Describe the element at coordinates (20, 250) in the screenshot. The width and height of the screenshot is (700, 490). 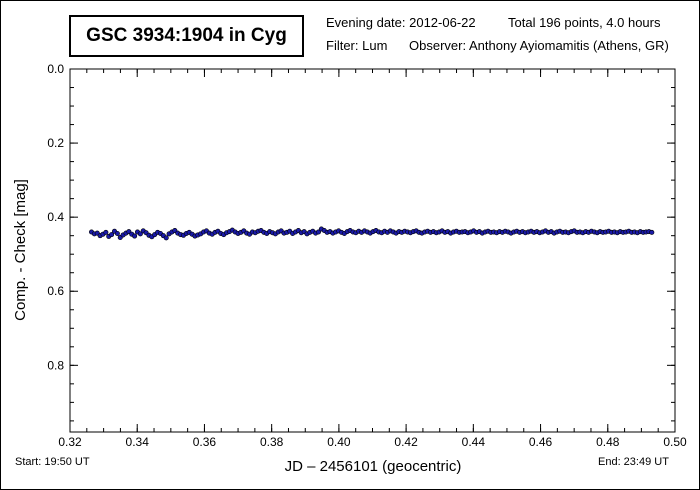
I see `y-axis-title: Comp. - Check [mag]` at that location.